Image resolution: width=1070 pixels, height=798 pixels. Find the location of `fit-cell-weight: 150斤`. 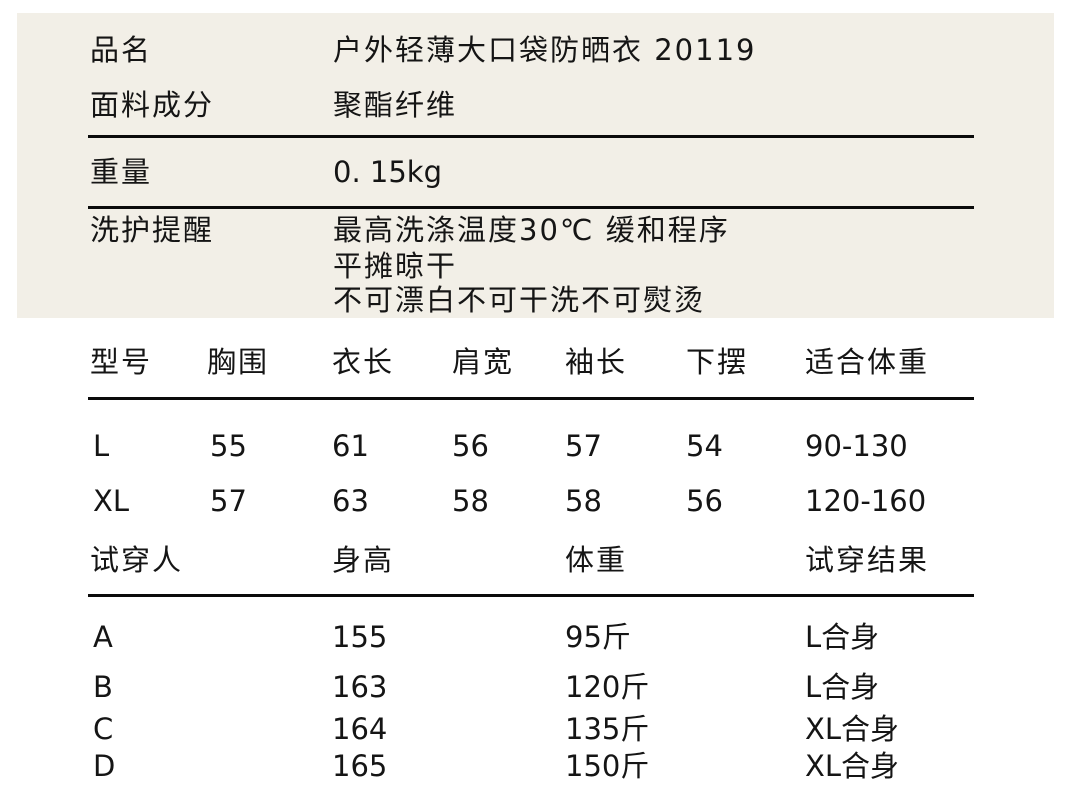

fit-cell-weight: 150斤 is located at coordinates (607, 766).